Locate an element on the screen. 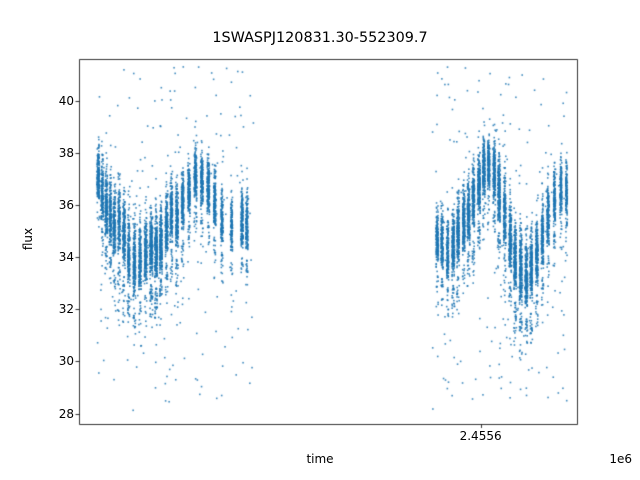 The width and height of the screenshot is (640, 480). y-tick-label: 38 is located at coordinates (66, 152).